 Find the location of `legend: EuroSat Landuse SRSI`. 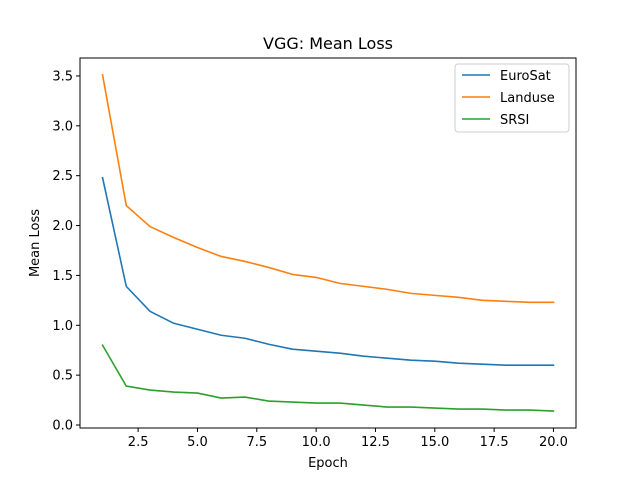

legend: EuroSat Landuse SRSI is located at coordinates (512, 98).